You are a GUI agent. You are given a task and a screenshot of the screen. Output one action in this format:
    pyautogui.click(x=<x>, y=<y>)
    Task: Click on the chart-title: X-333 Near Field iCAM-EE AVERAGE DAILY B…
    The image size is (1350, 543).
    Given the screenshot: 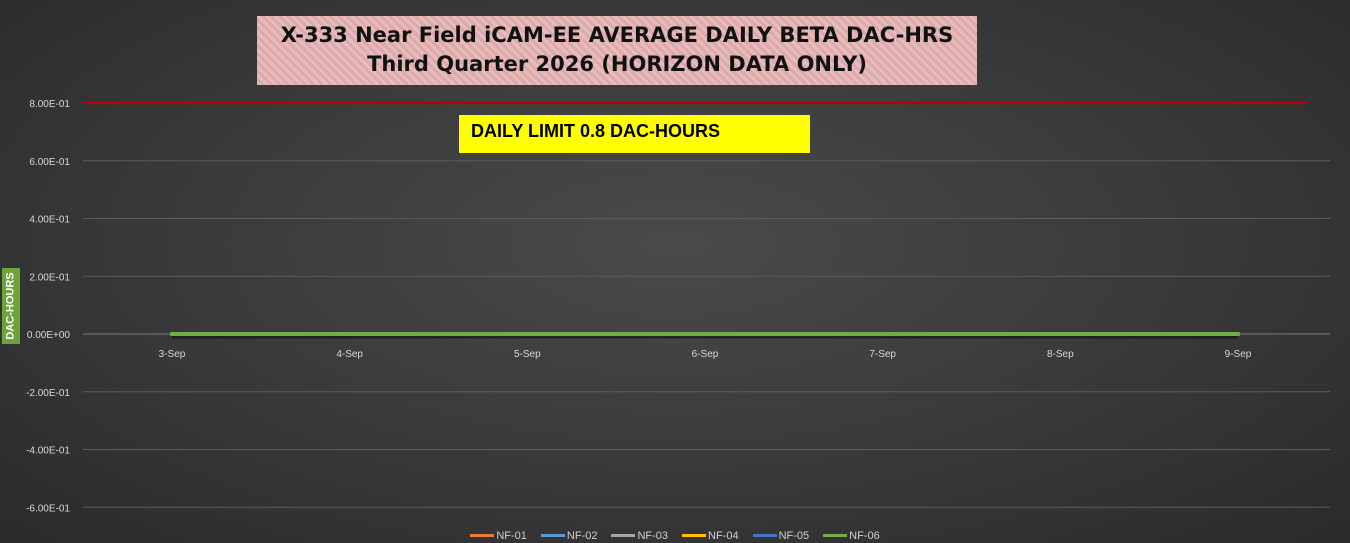 What is the action you would take?
    pyautogui.click(x=617, y=35)
    